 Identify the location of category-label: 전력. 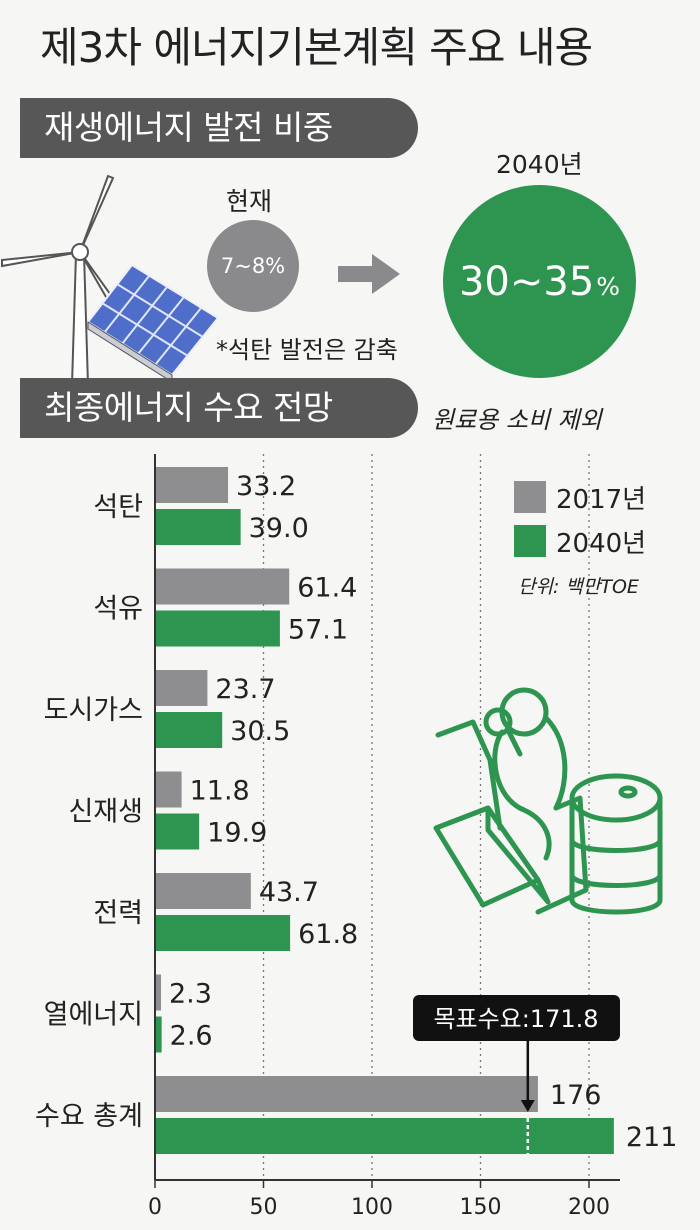
(118, 913).